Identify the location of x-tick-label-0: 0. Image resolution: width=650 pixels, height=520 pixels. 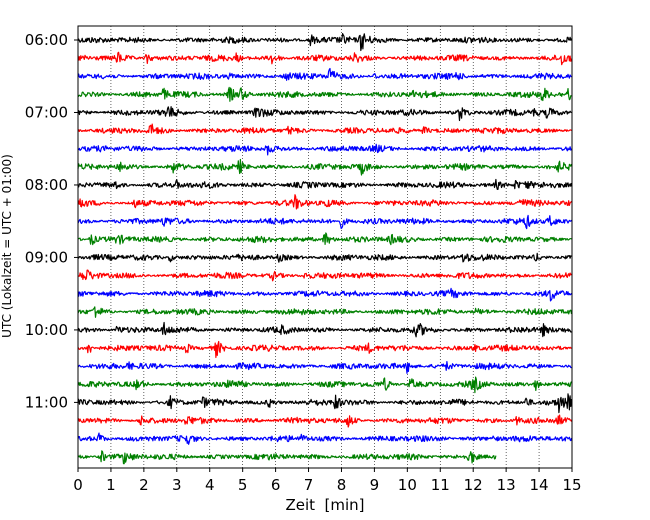
(78, 485).